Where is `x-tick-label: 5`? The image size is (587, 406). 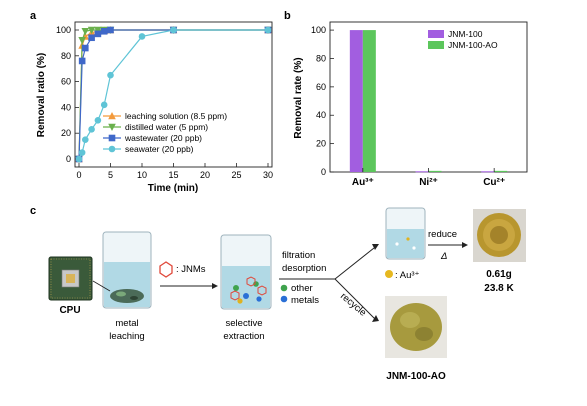
x-tick-label: 5 is located at coordinates (110, 175).